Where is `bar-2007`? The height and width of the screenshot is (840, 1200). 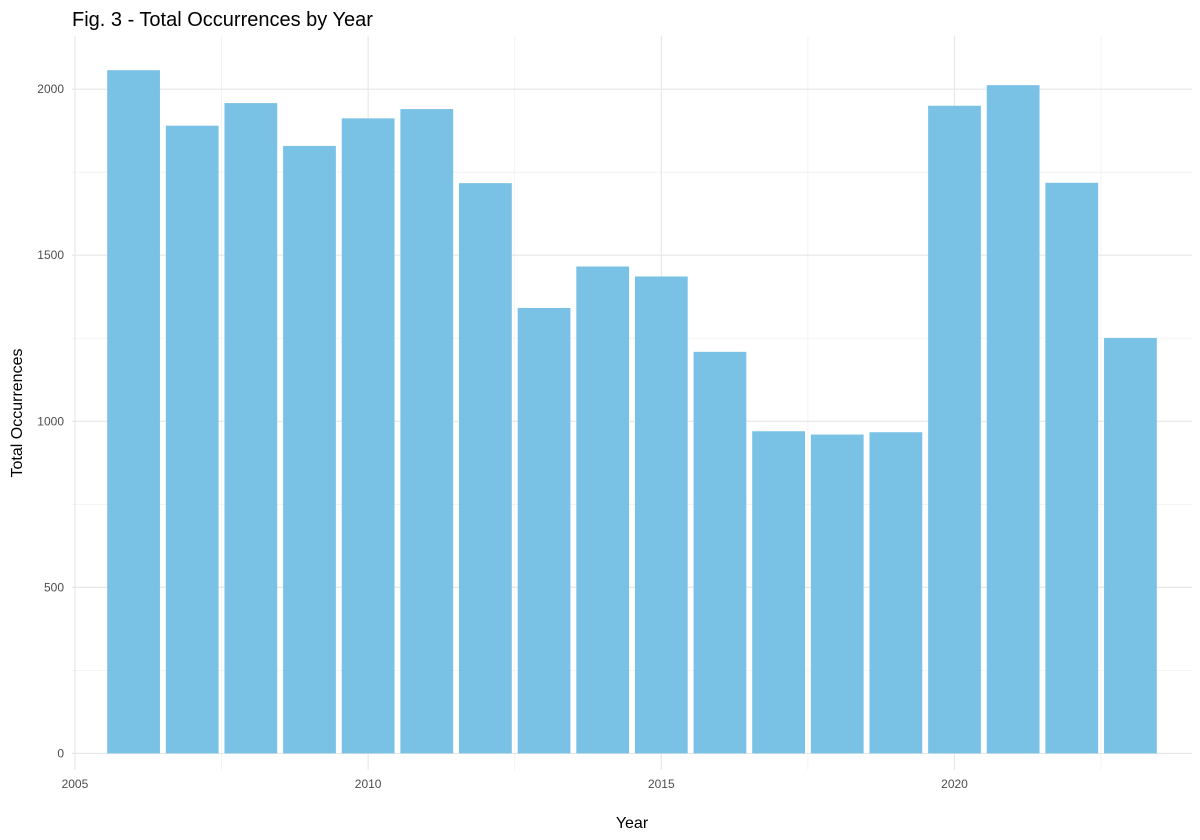
bar-2007 is located at coordinates (192, 439).